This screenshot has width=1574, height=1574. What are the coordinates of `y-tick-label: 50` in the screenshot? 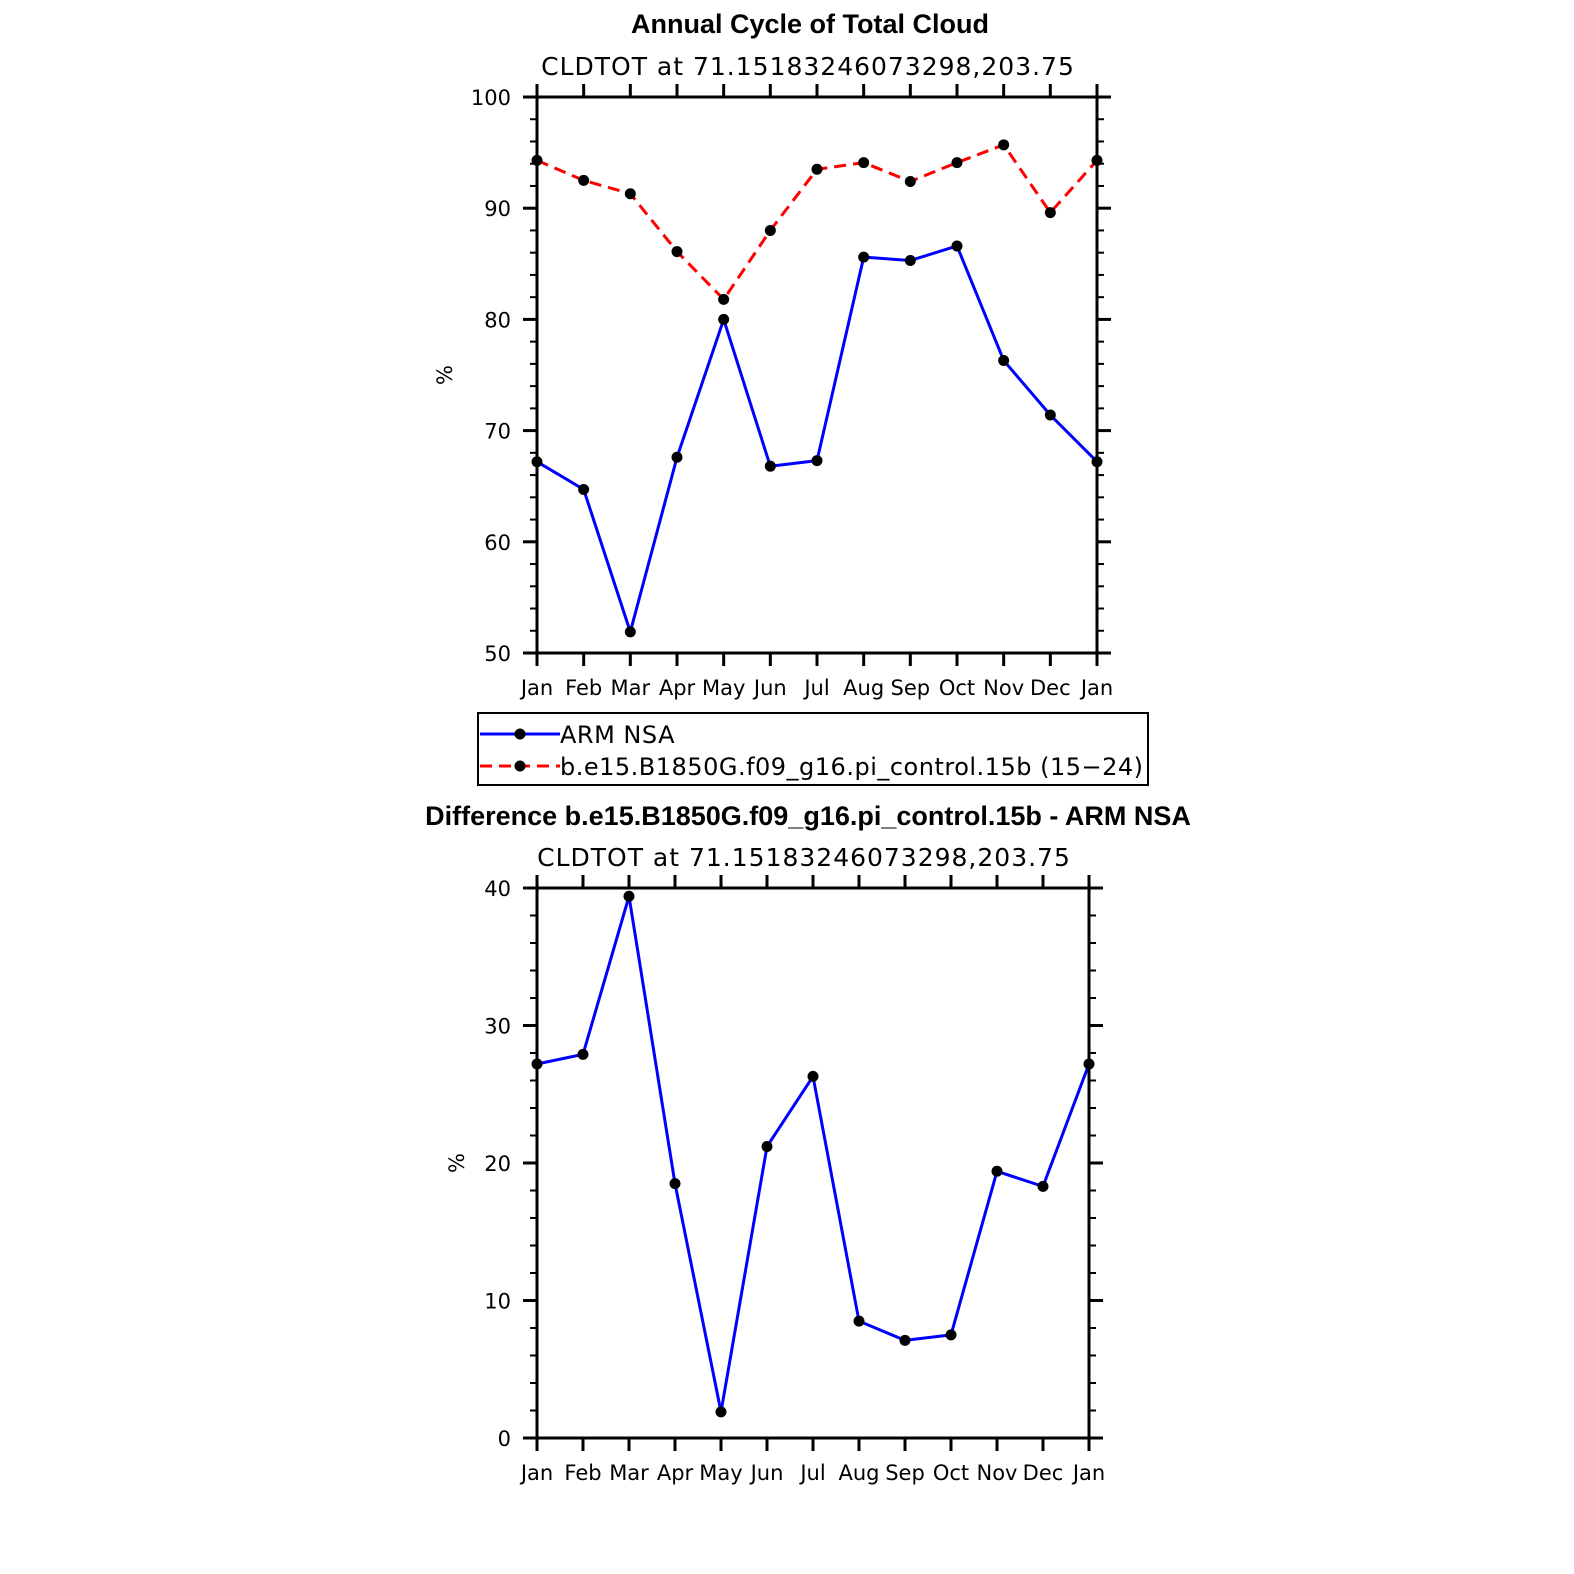 It's located at (497, 654).